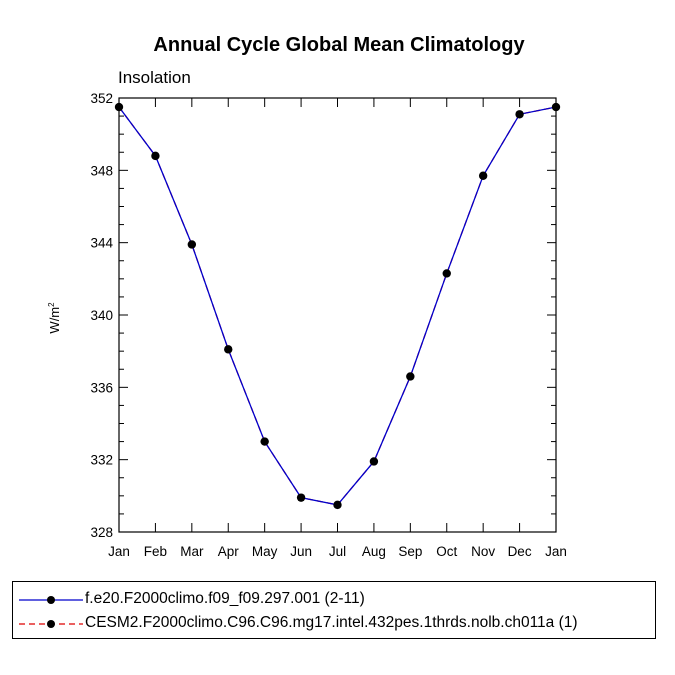 The image size is (675, 675). Describe the element at coordinates (101, 98) in the screenshot. I see `y-tick-label: 352` at that location.